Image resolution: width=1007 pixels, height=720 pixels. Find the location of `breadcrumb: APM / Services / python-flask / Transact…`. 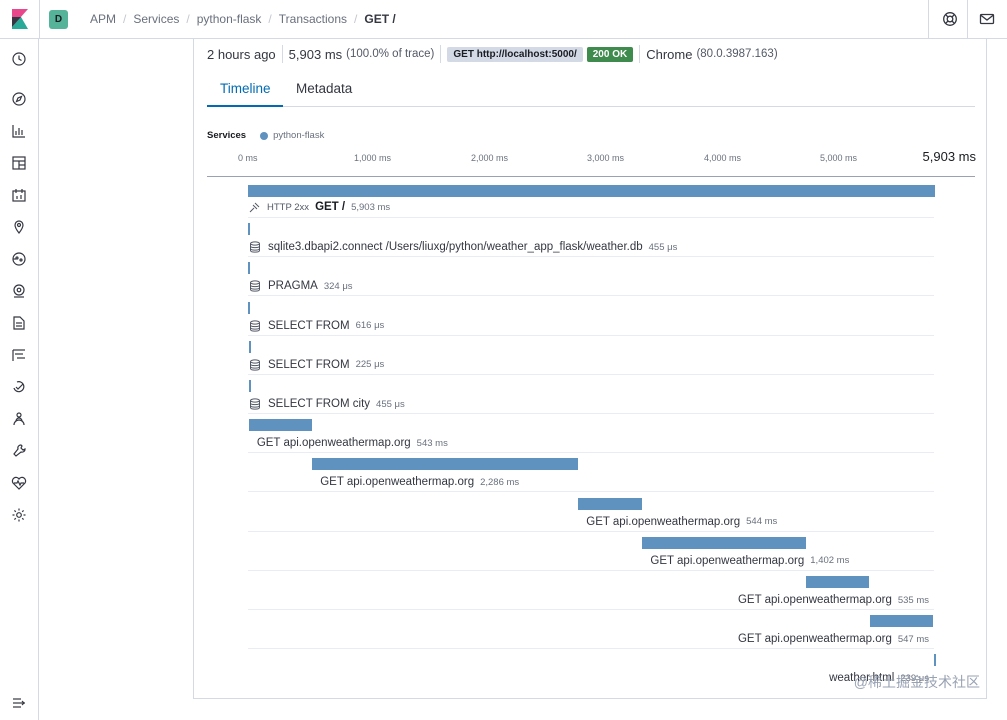

breadcrumb: APM / Services / python-flask / Transact… is located at coordinates (243, 19).